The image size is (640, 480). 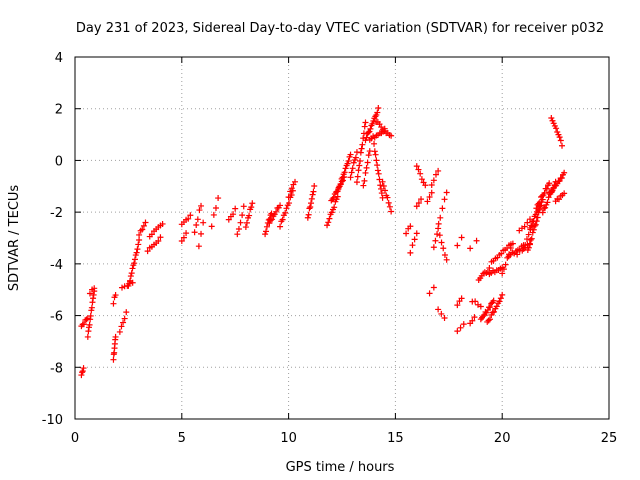 What do you see at coordinates (56, 317) in the screenshot?
I see `y-tick-label: -6` at bounding box center [56, 317].